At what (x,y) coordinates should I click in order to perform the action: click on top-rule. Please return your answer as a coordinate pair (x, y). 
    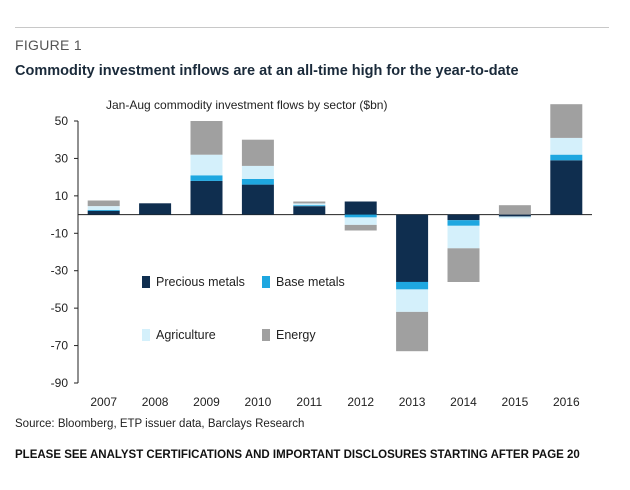
    Looking at the image, I should click on (312, 27).